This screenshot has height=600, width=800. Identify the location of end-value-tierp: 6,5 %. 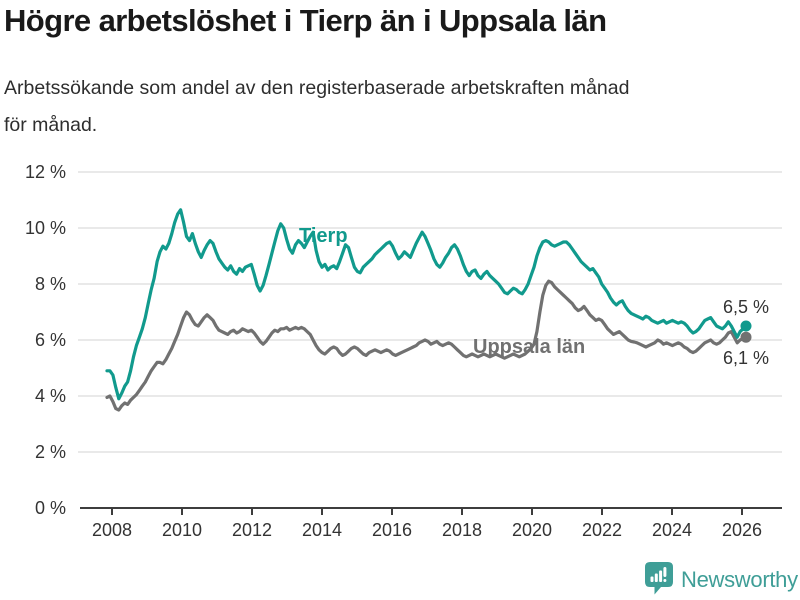
(746, 307).